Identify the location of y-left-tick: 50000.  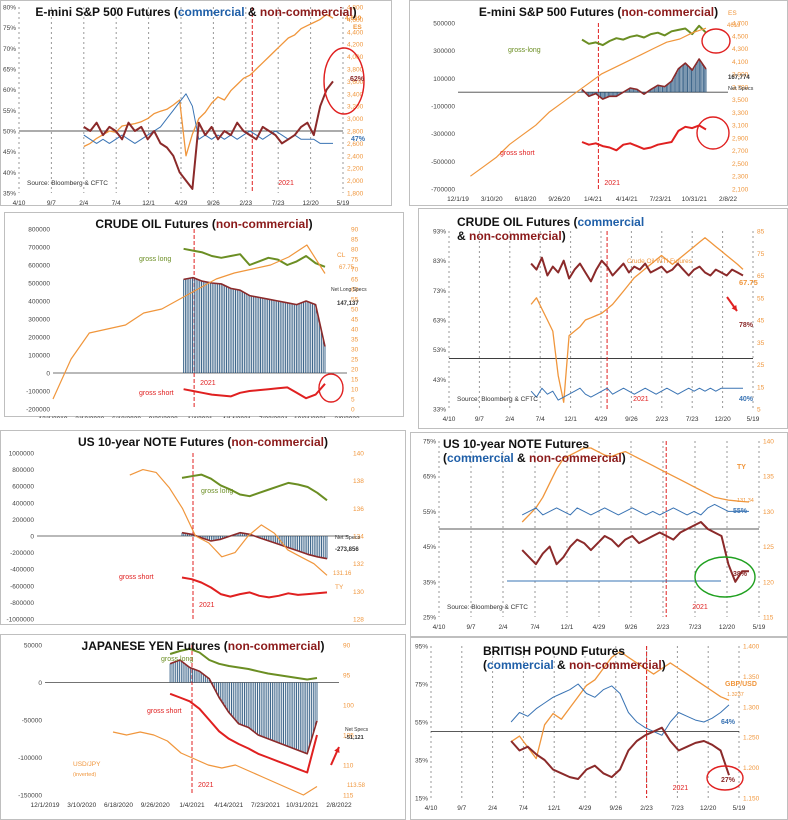
(33, 646).